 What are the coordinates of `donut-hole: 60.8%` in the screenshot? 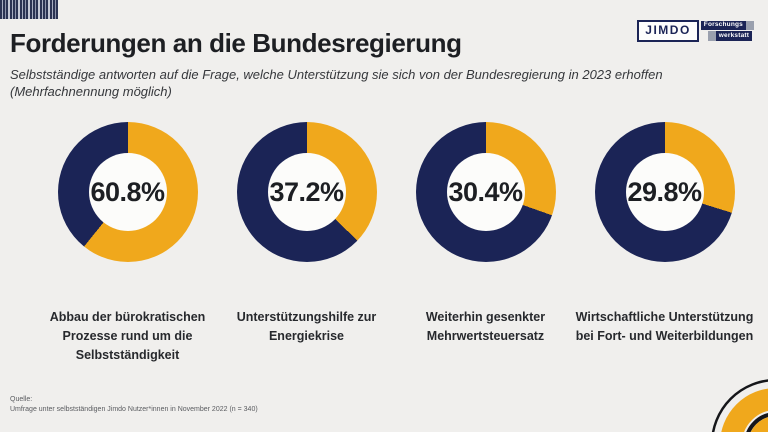 It's located at (127, 192).